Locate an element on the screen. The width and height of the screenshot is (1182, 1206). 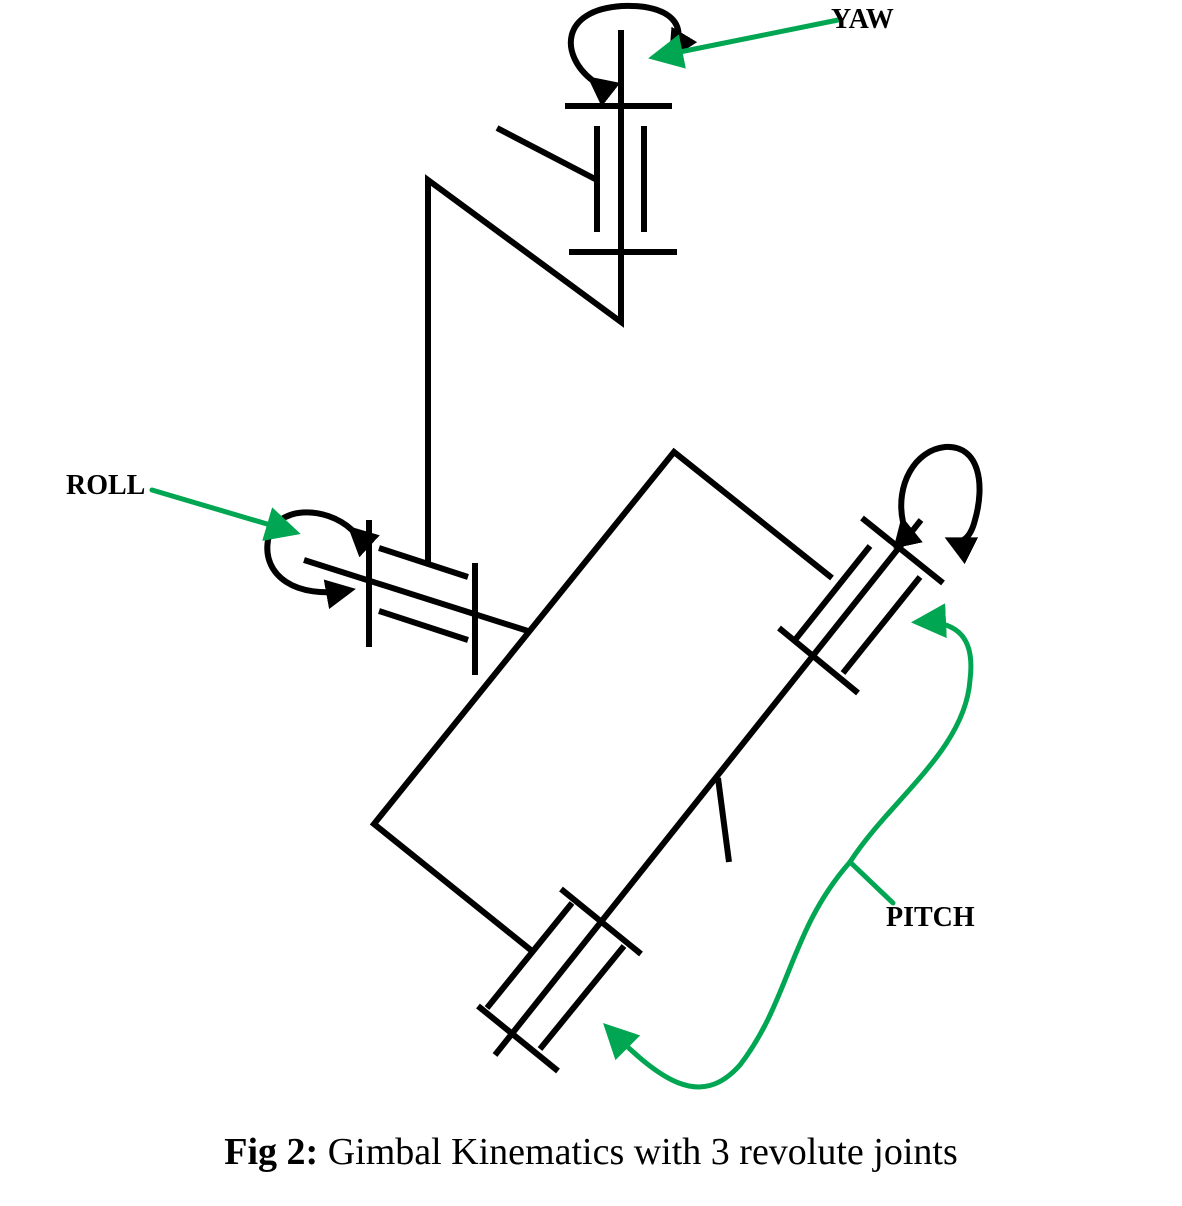
pitch-lower-bearing-a is located at coordinates (529, 955).